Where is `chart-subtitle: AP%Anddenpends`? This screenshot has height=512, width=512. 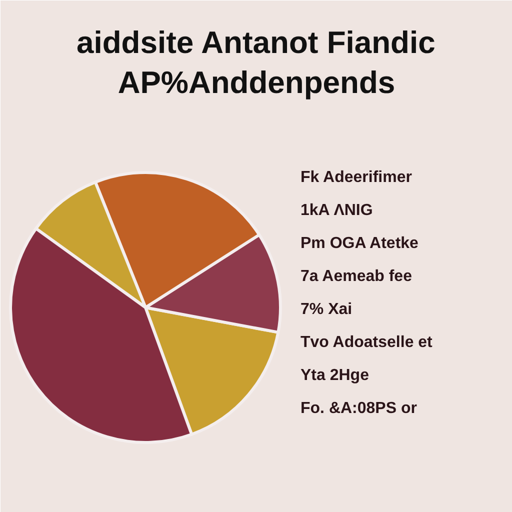
chart-subtitle: AP%Anddenpends is located at coordinates (257, 82).